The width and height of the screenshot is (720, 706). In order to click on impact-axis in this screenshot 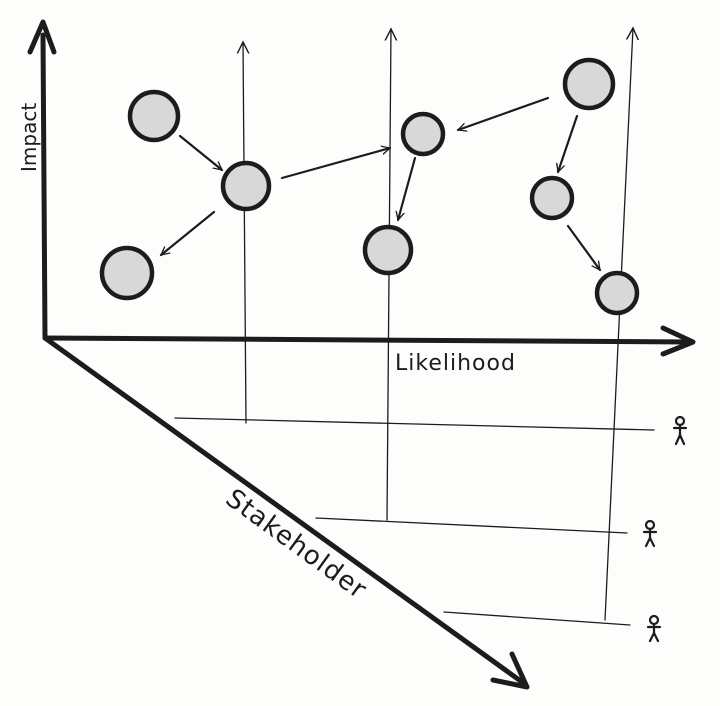, I will do `click(42, 180)`.